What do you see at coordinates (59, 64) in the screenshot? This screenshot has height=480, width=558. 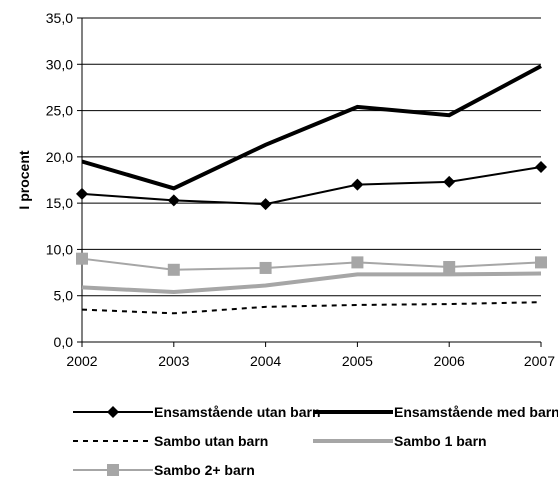 I see `y-tick-label: 30,0` at bounding box center [59, 64].